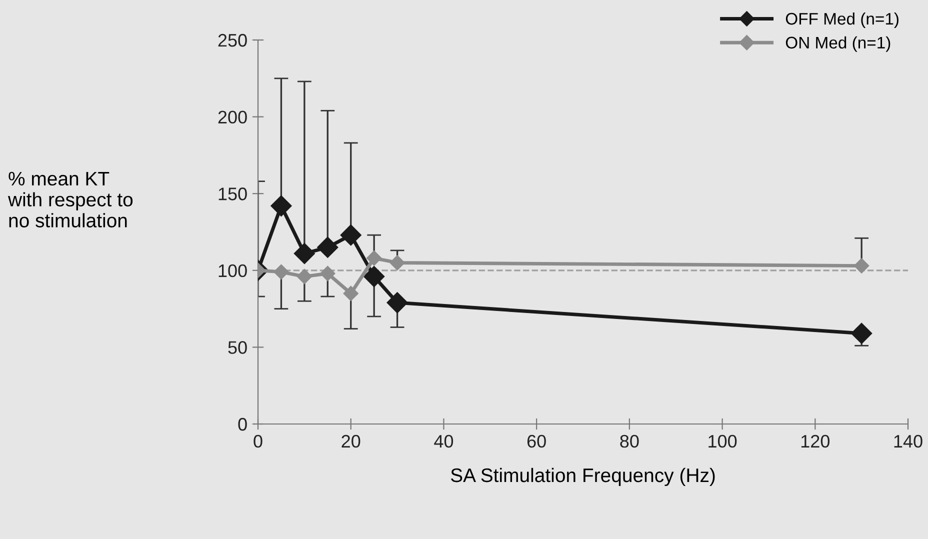 The height and width of the screenshot is (539, 928). I want to click on y-tick-label: 150, so click(232, 194).